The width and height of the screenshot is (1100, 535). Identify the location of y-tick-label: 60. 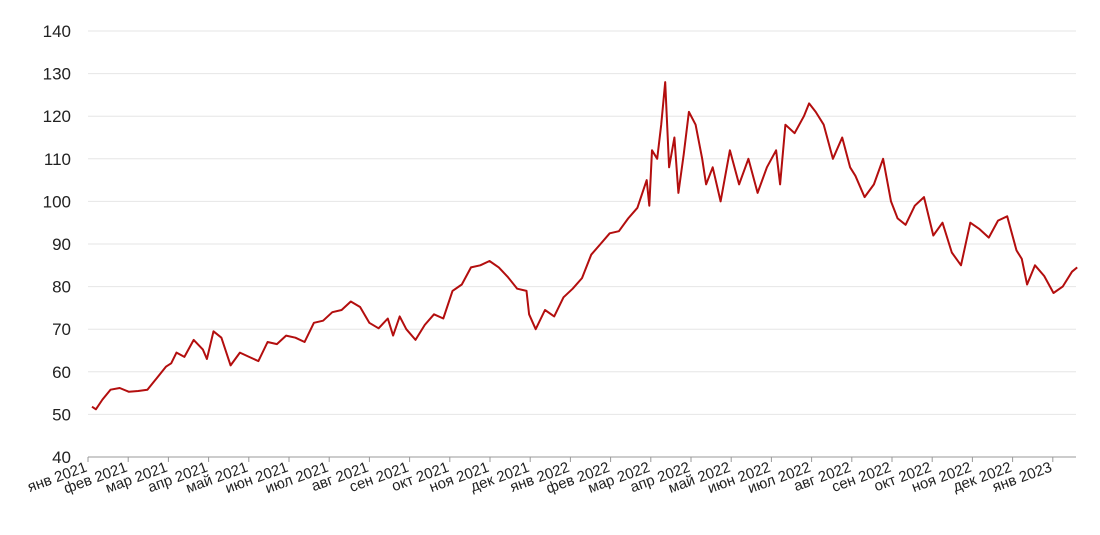
(61, 372).